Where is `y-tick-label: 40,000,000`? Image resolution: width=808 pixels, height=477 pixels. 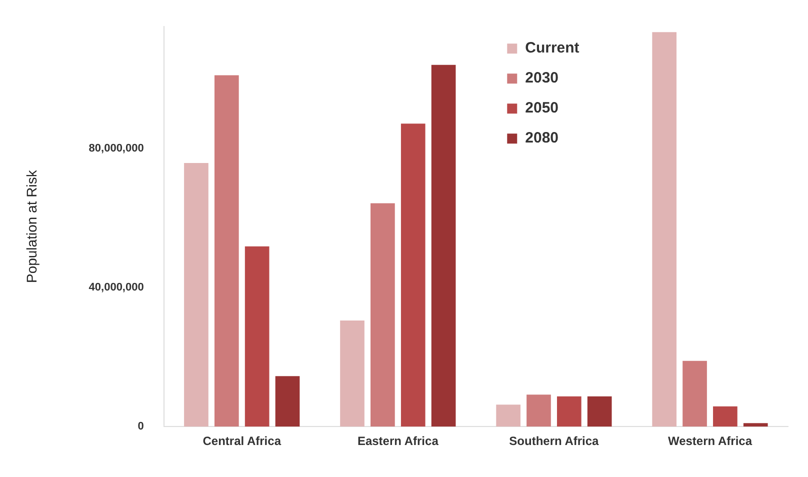 y-tick-label: 40,000,000 is located at coordinates (116, 288).